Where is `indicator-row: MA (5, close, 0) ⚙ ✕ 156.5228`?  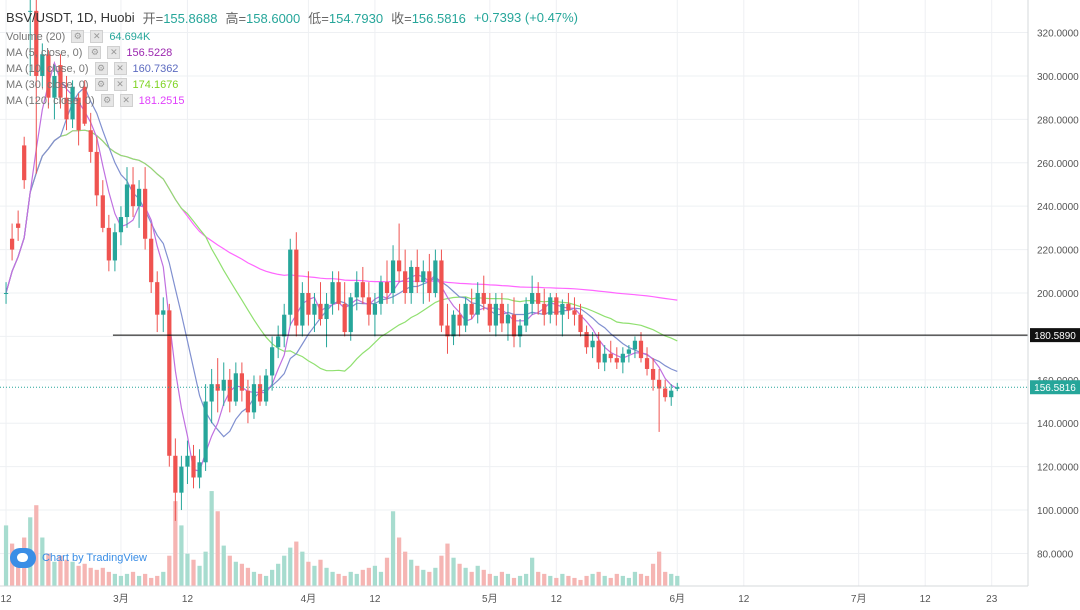 indicator-row: MA (5, close, 0) ⚙ ✕ 156.5228 is located at coordinates (292, 52).